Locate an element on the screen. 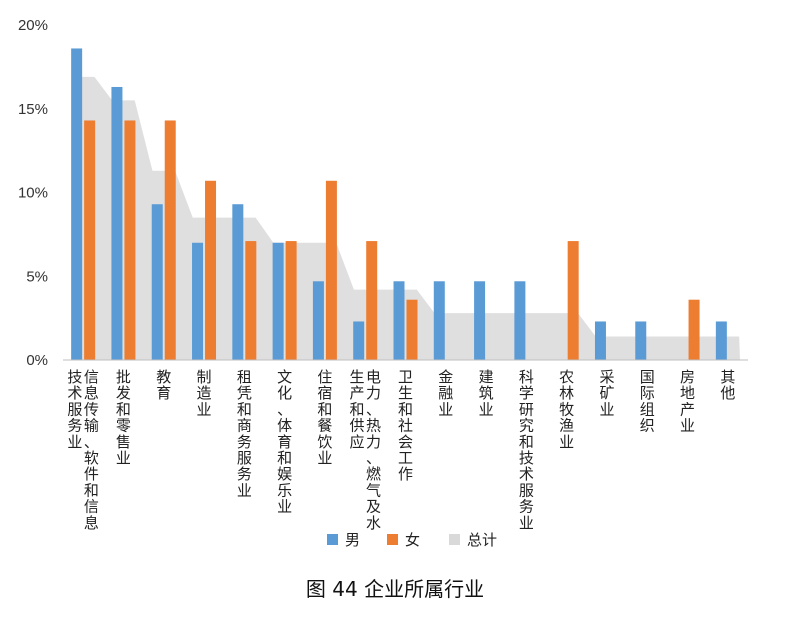  svg-text: 技 is located at coordinates (526, 458).